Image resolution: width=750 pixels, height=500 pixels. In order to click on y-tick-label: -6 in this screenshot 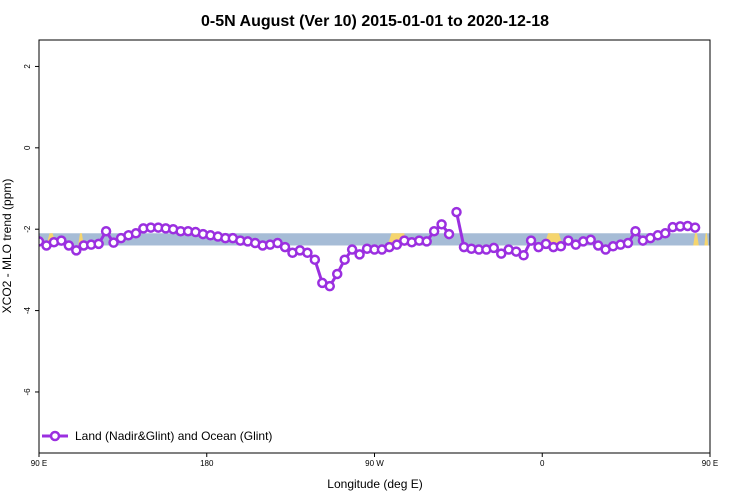, I will do `click(27, 392)`.